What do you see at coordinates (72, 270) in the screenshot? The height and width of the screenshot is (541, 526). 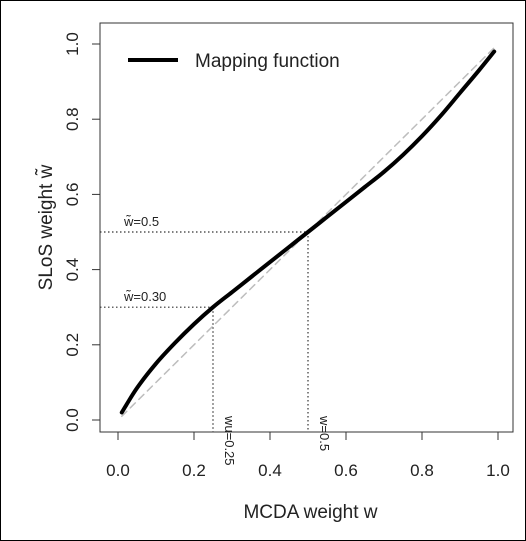 I see `y-tick-label: 0.4` at bounding box center [72, 270].